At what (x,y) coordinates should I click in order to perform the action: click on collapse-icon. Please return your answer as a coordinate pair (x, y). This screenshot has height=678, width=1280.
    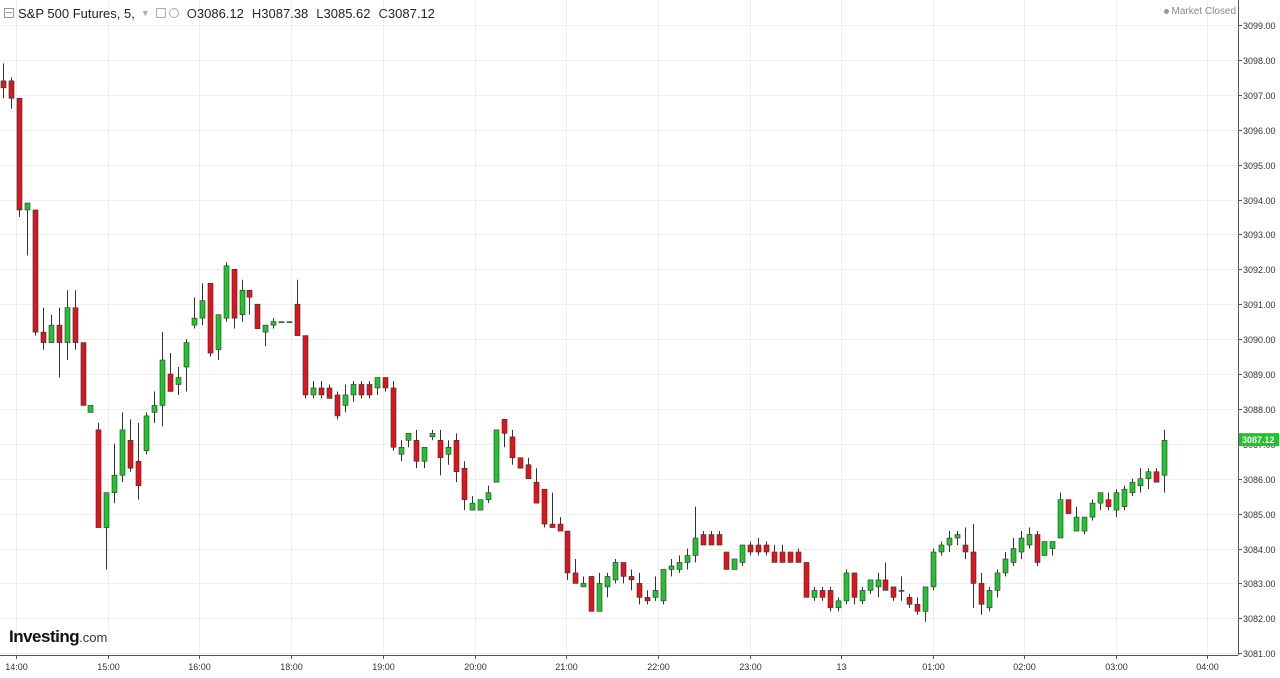
    Looking at the image, I should click on (9, 13).